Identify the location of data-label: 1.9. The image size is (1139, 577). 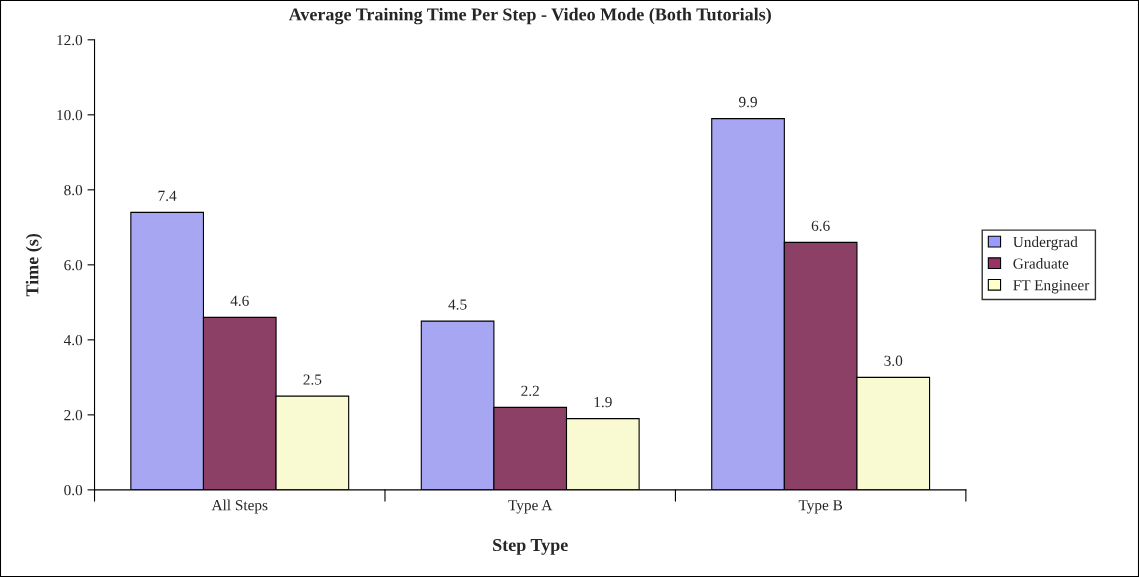
(603, 402).